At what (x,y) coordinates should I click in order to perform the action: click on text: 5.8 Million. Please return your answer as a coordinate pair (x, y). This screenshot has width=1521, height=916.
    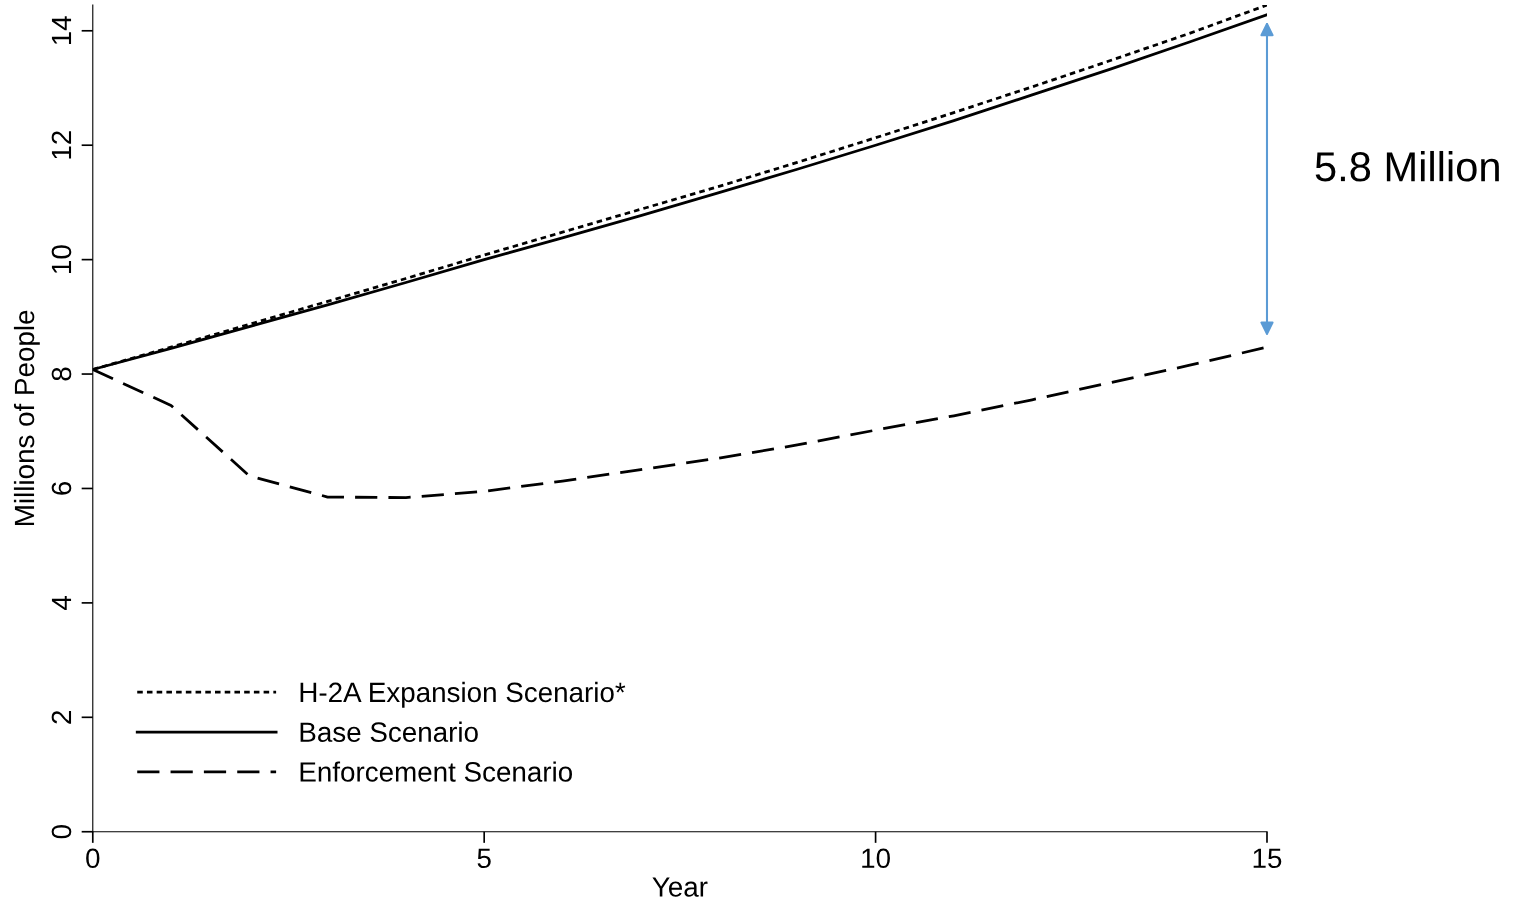
    Looking at the image, I should click on (1407, 166).